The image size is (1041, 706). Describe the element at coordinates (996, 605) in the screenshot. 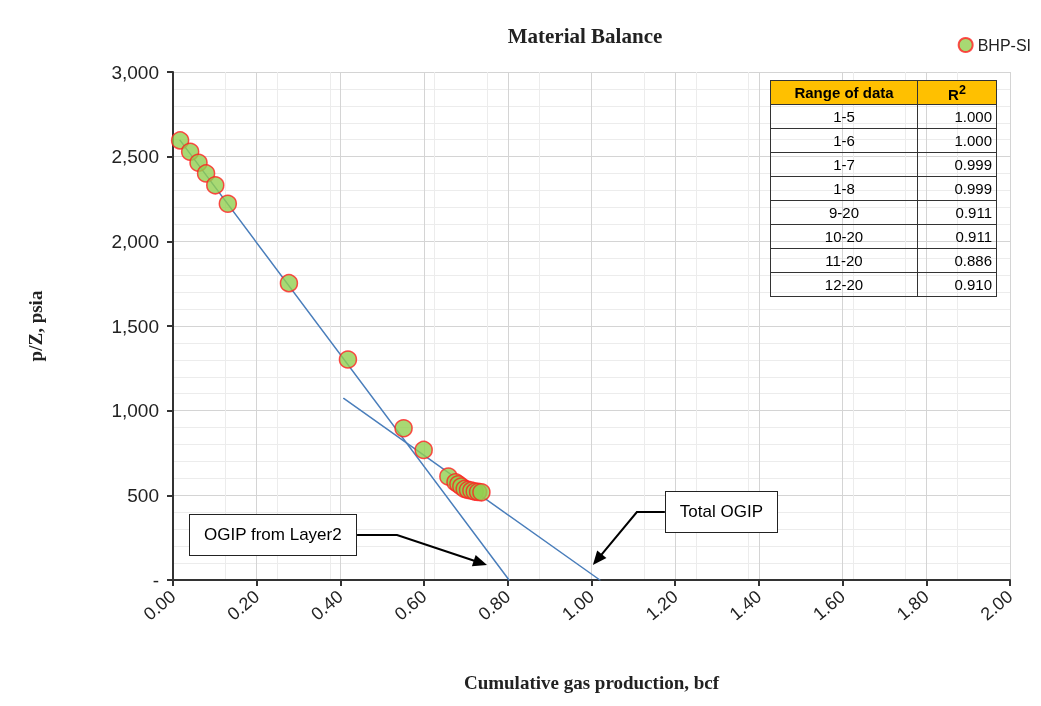

I see `x-tick-label: 2.00` at that location.